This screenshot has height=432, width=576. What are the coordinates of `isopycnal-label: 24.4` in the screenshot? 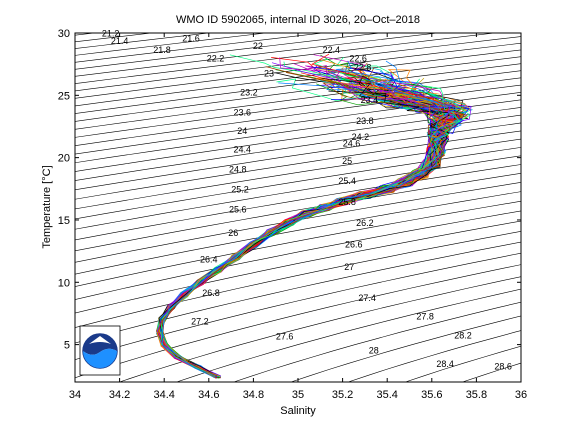 It's located at (243, 150).